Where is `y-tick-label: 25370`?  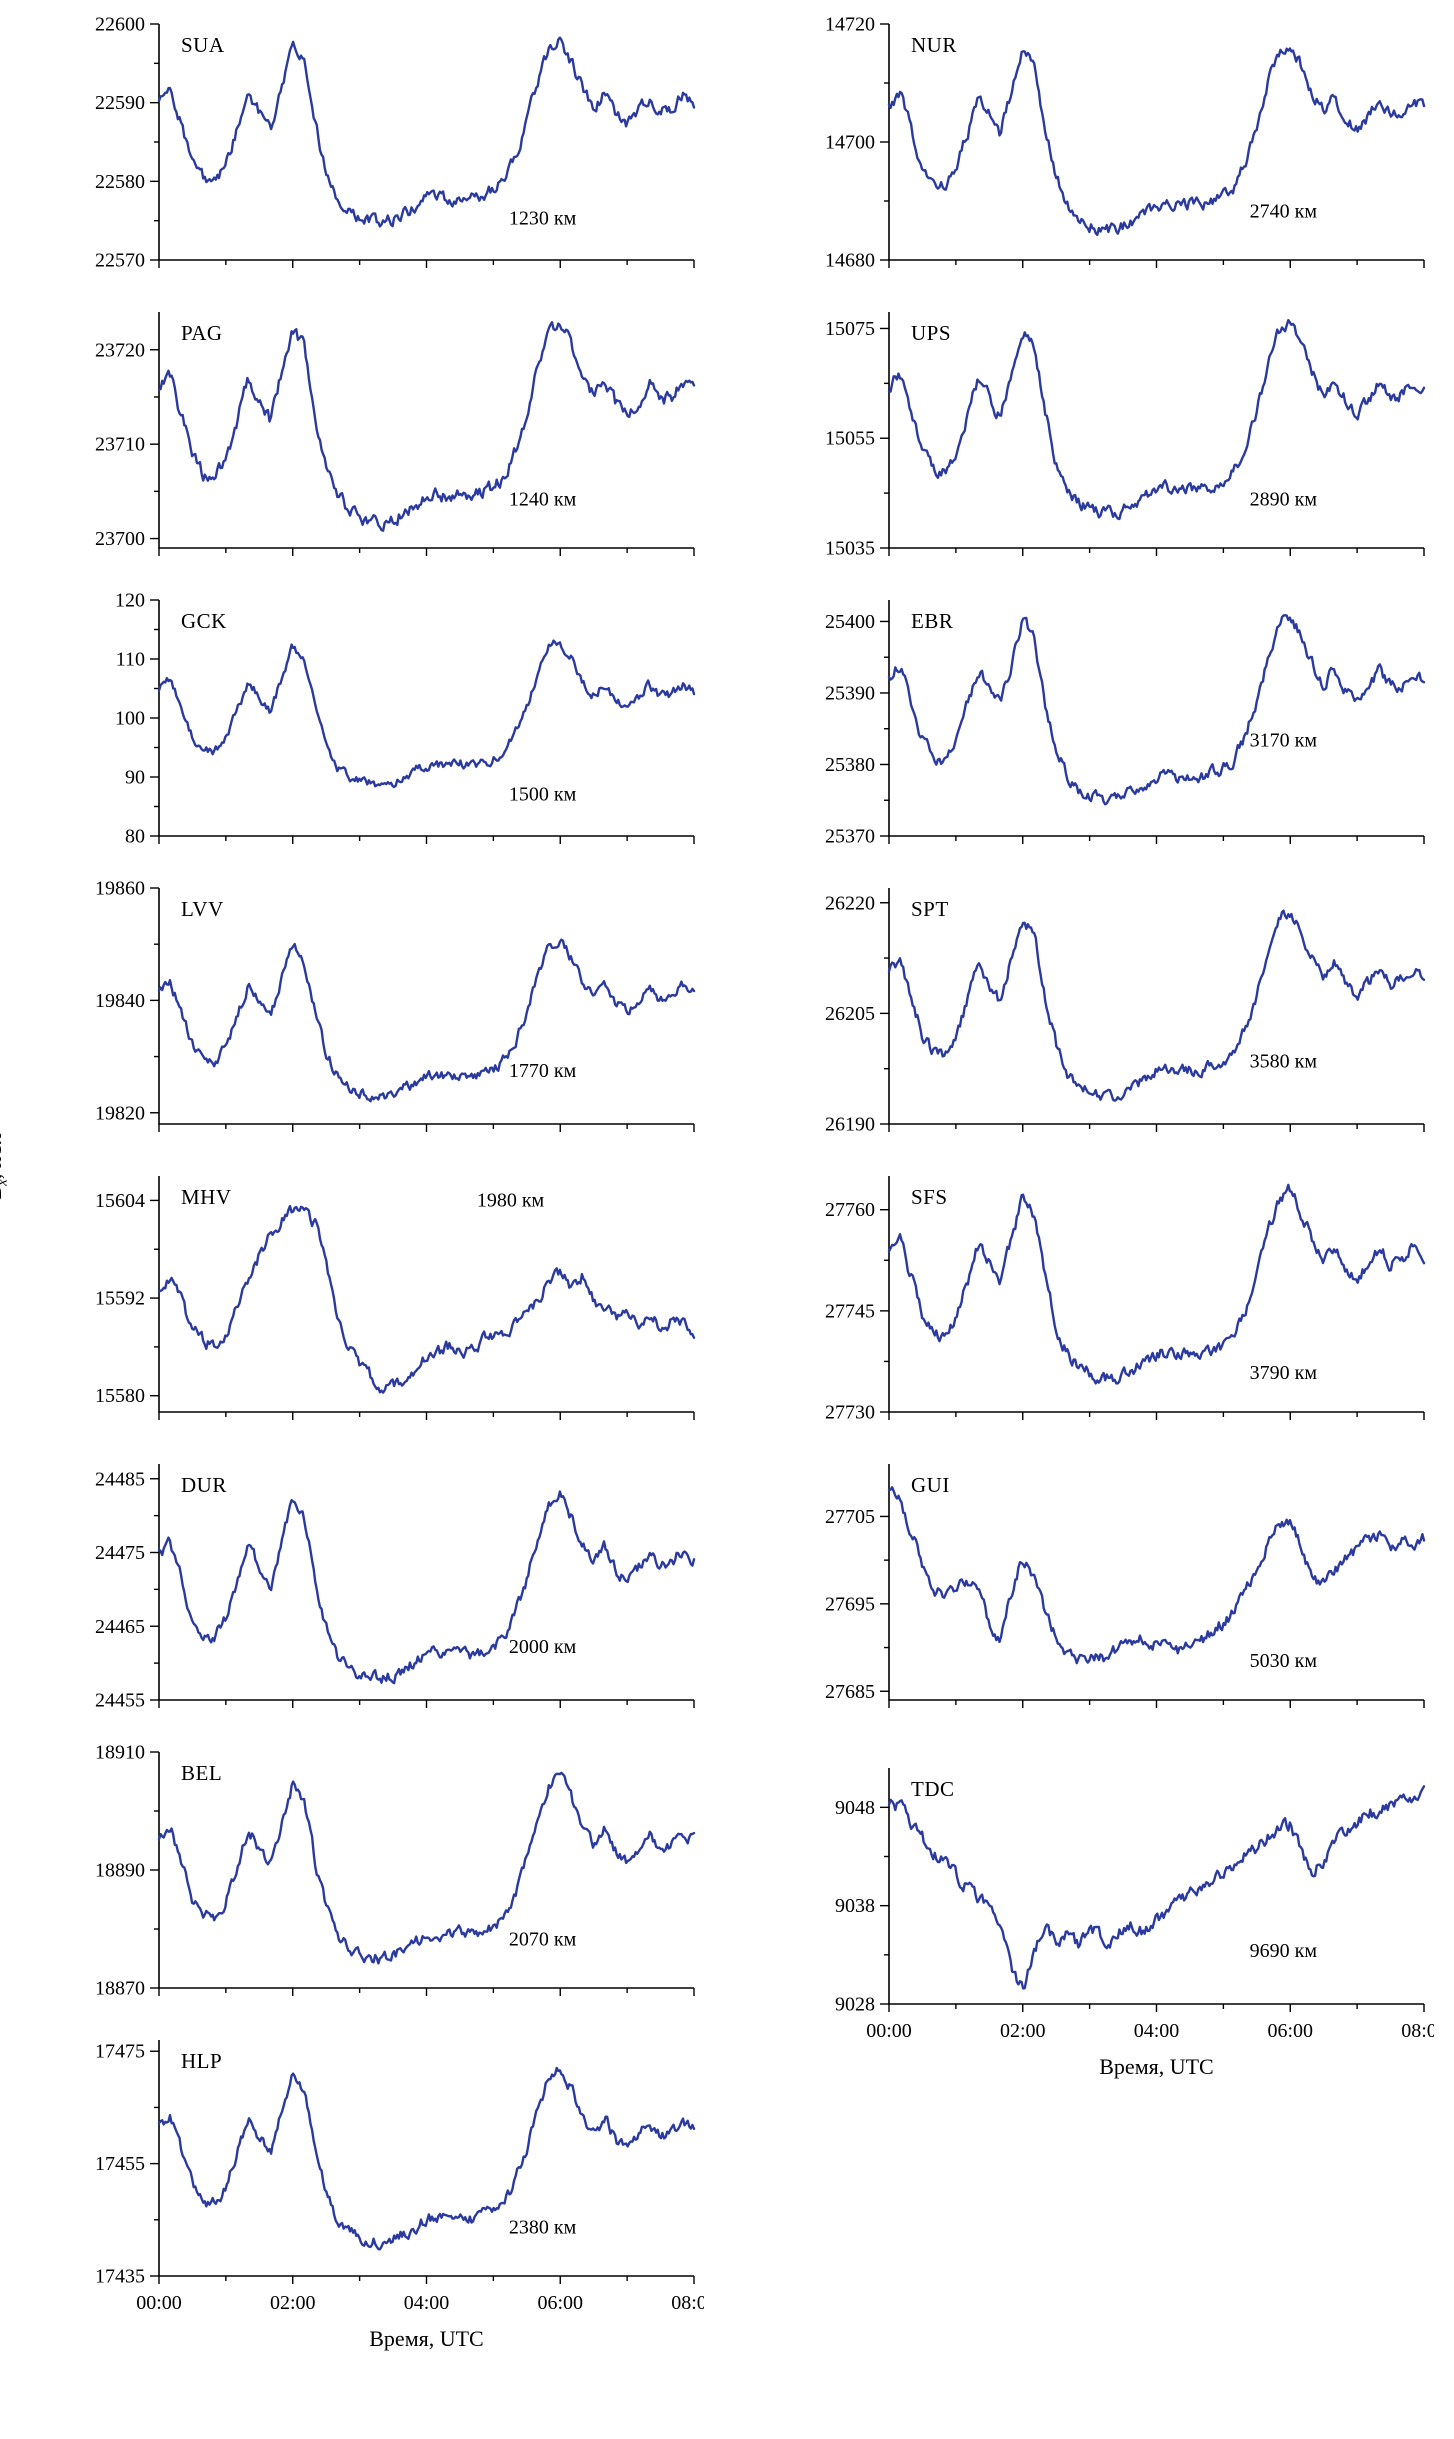
y-tick-label: 25370 is located at coordinates (850, 836).